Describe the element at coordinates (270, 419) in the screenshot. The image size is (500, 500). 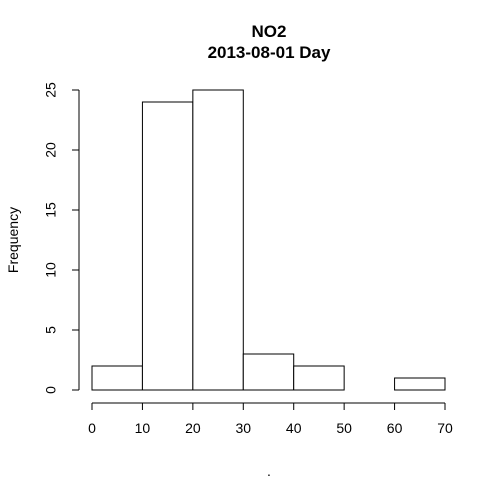
I see `x-axis: 0 10 20 30 40 50 60 70` at that location.